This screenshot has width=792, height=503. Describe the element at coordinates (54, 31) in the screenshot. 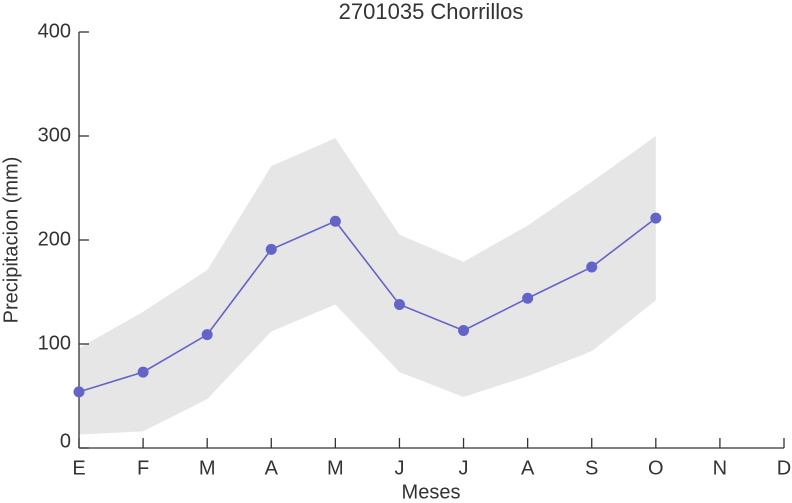

I see `y-tick-label: 400` at that location.